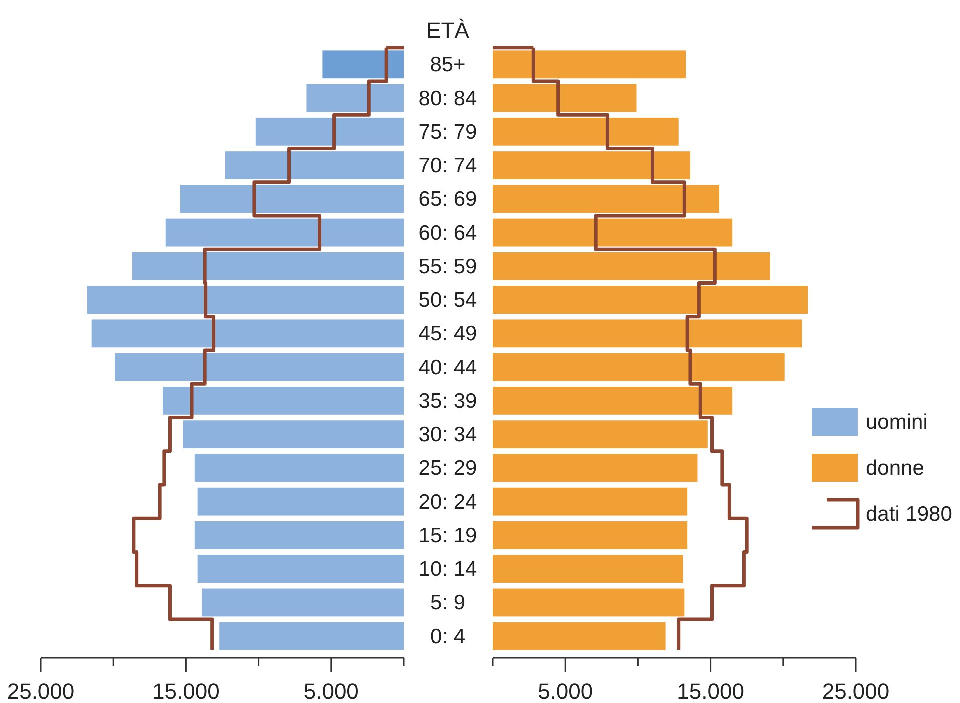  I want to click on y-tick-label: 30: 34, so click(448, 435).